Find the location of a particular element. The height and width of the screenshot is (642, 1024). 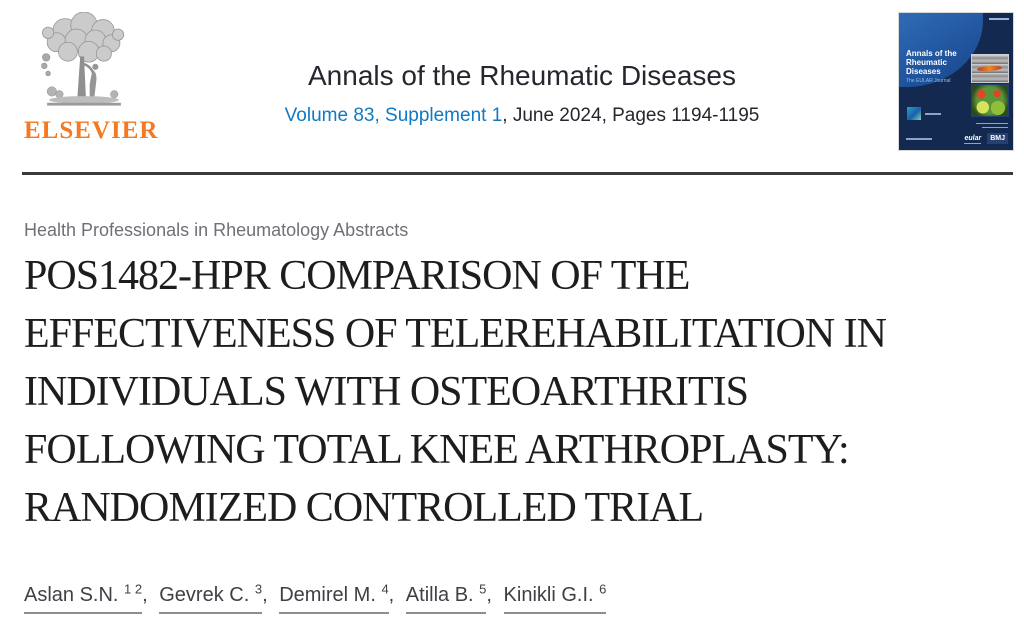

cover-microtext is located at coordinates (999, 19).